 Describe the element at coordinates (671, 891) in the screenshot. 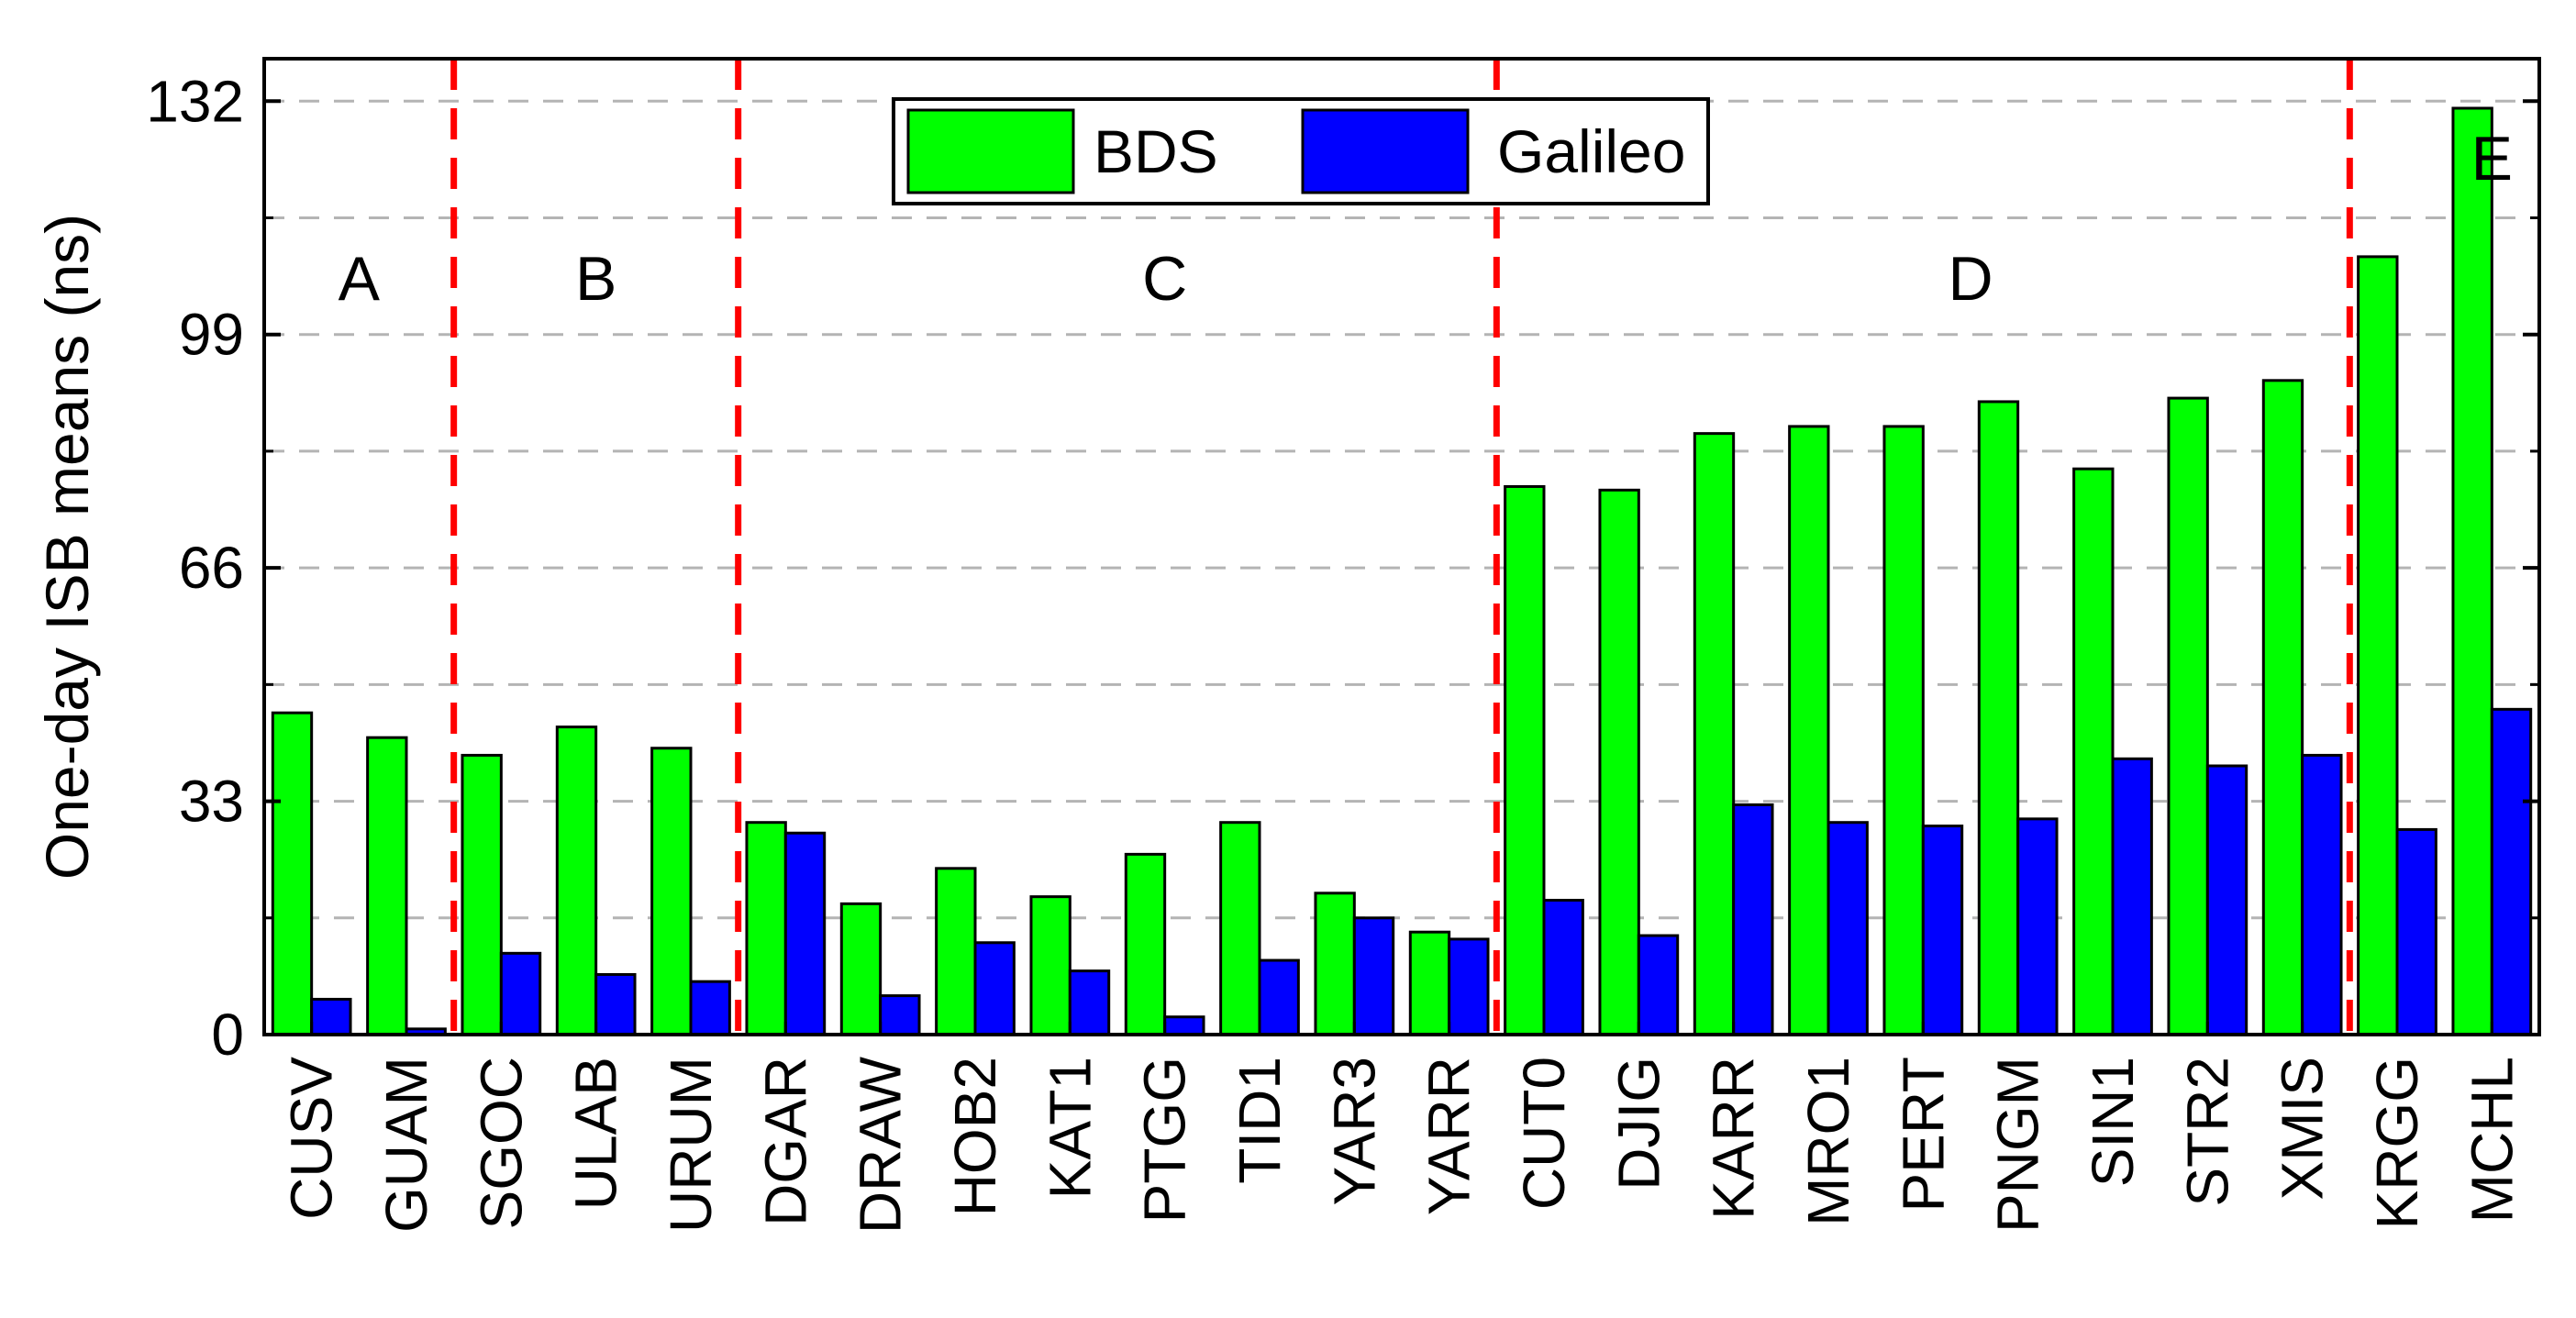

I see `bar-bds-urum` at that location.